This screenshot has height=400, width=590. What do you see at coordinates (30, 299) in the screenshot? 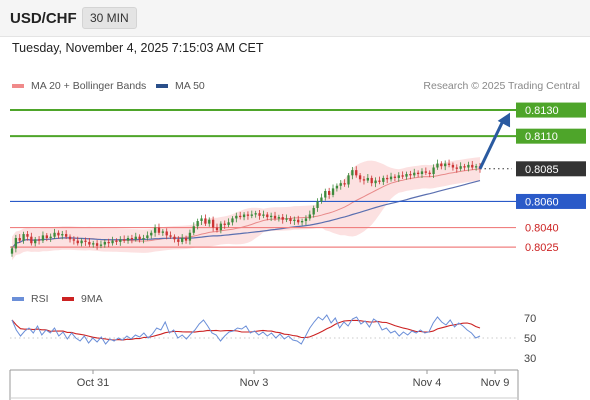
I see `legend-rsi: RSI` at bounding box center [30, 299].